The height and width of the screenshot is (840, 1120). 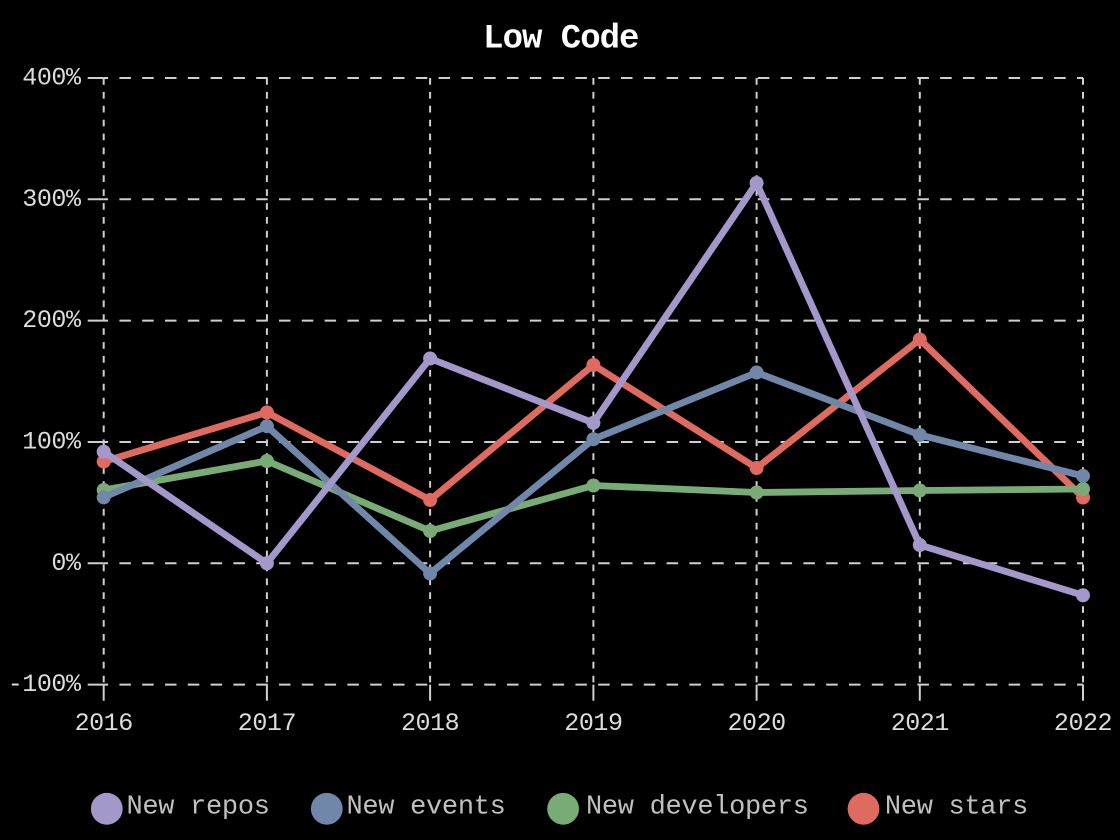 What do you see at coordinates (956, 808) in the screenshot?
I see `svg-text: New stars` at bounding box center [956, 808].